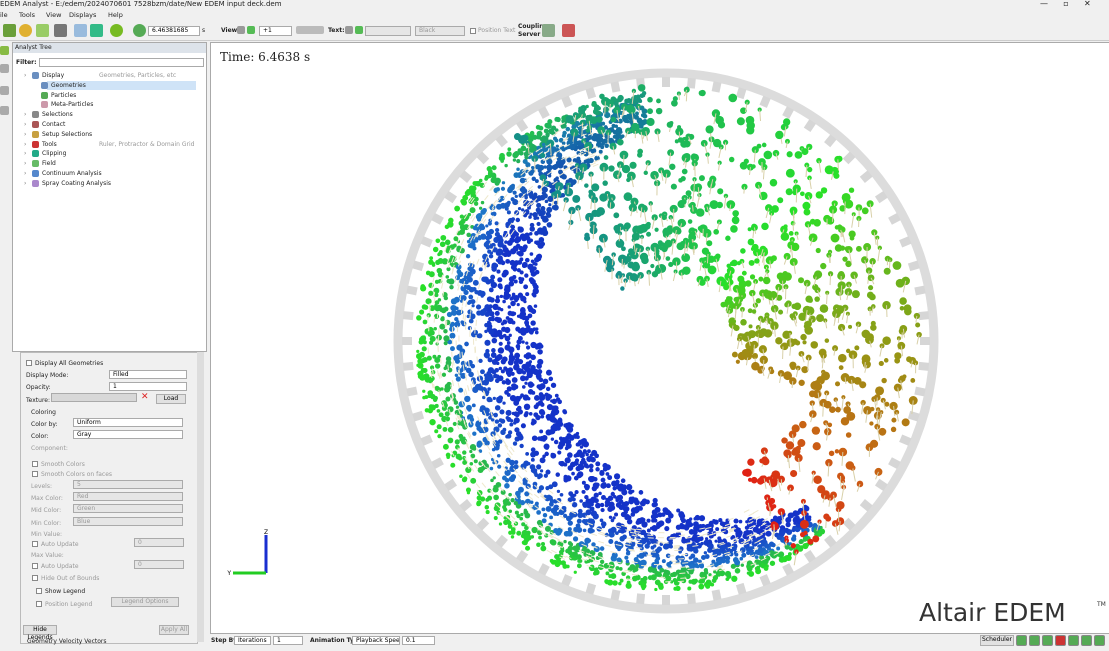 This screenshot has width=1109, height=651. What do you see at coordinates (145, 602) in the screenshot?
I see `button: Legend Options` at bounding box center [145, 602].